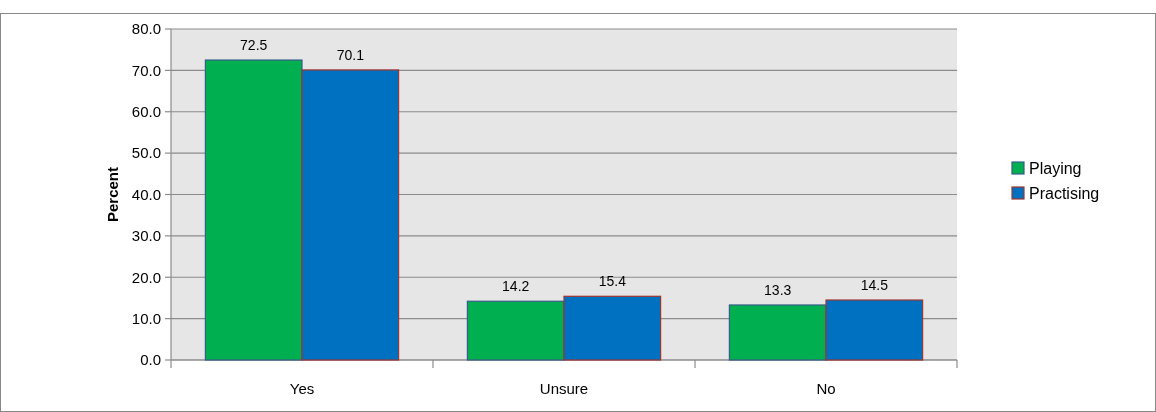 This screenshot has width=1156, height=412. I want to click on data-label: 72.5, so click(254, 45).